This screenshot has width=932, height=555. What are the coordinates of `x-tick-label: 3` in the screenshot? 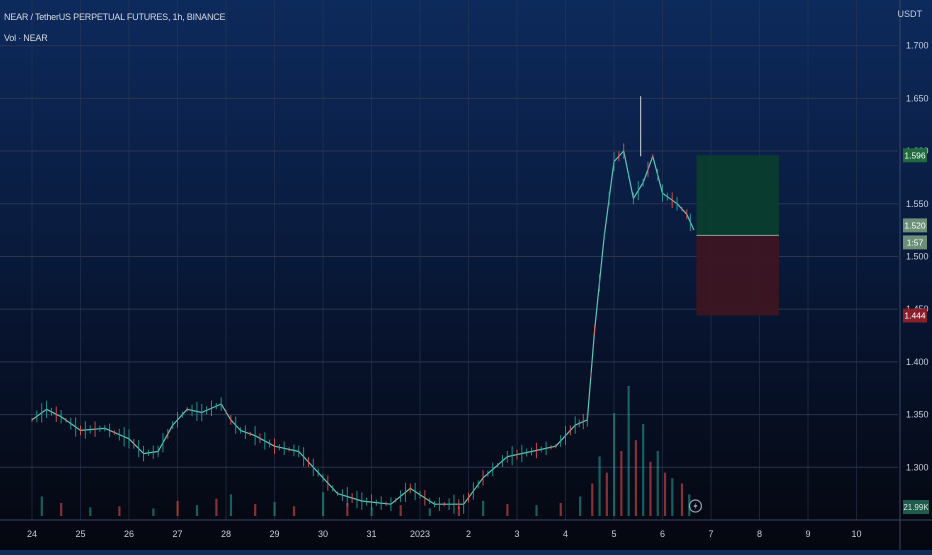 It's located at (516, 534).